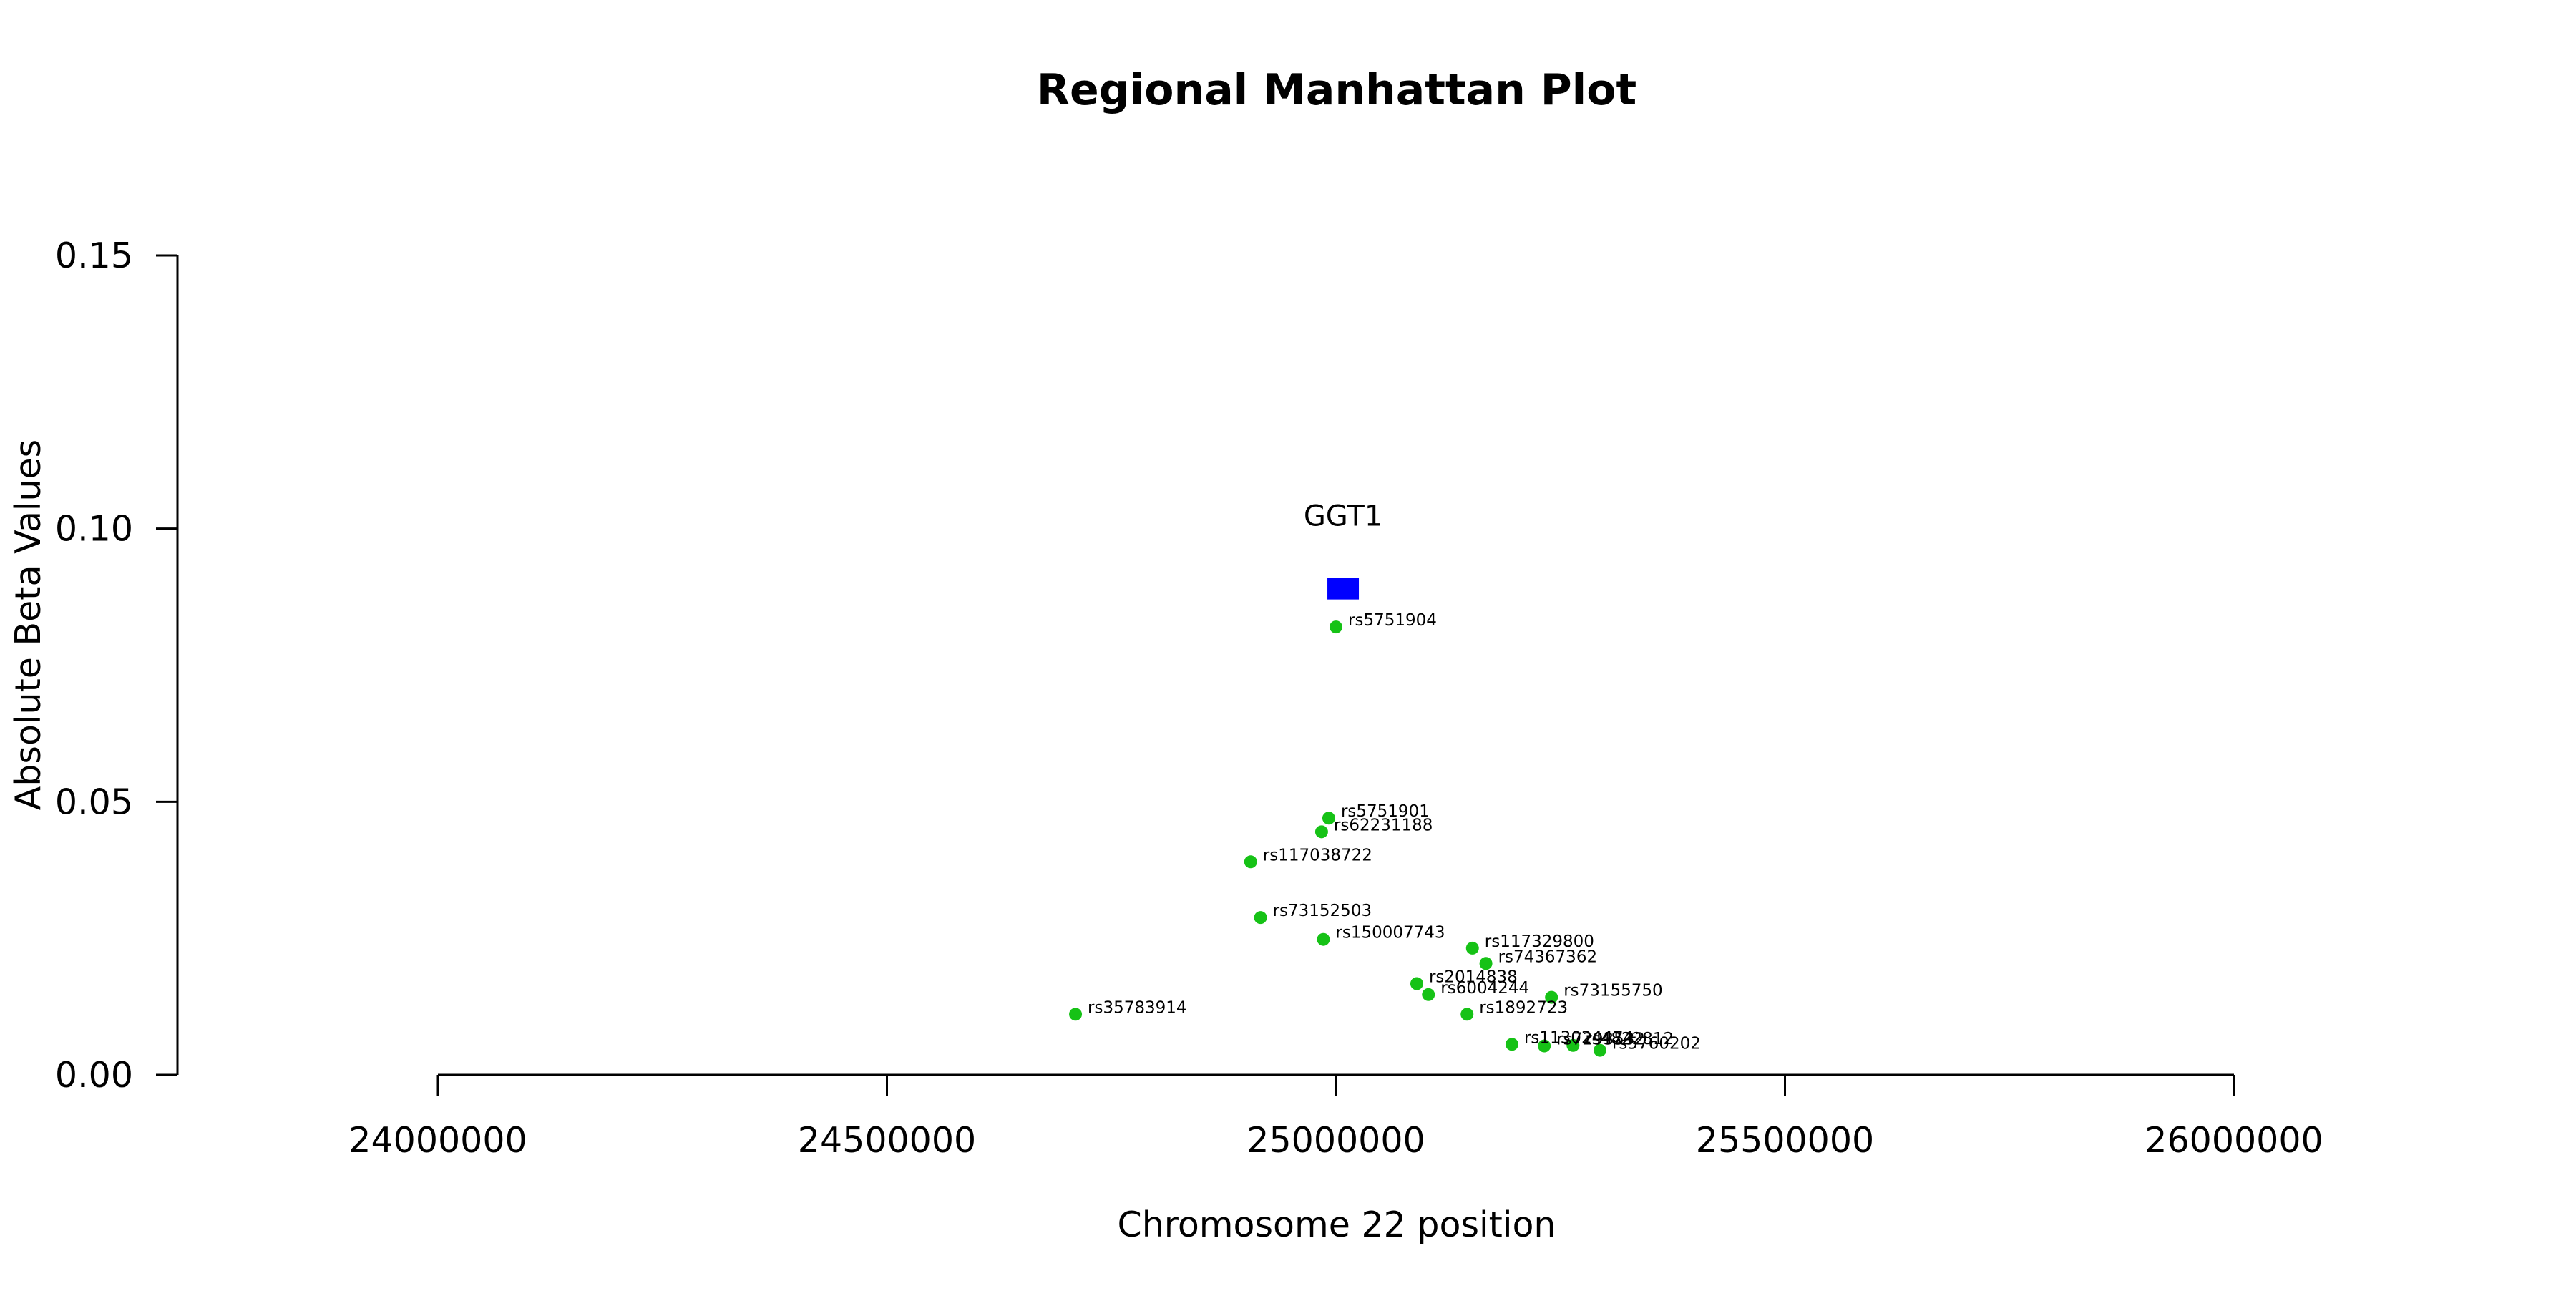  I want to click on snp-label: rs6004244, so click(1484, 988).